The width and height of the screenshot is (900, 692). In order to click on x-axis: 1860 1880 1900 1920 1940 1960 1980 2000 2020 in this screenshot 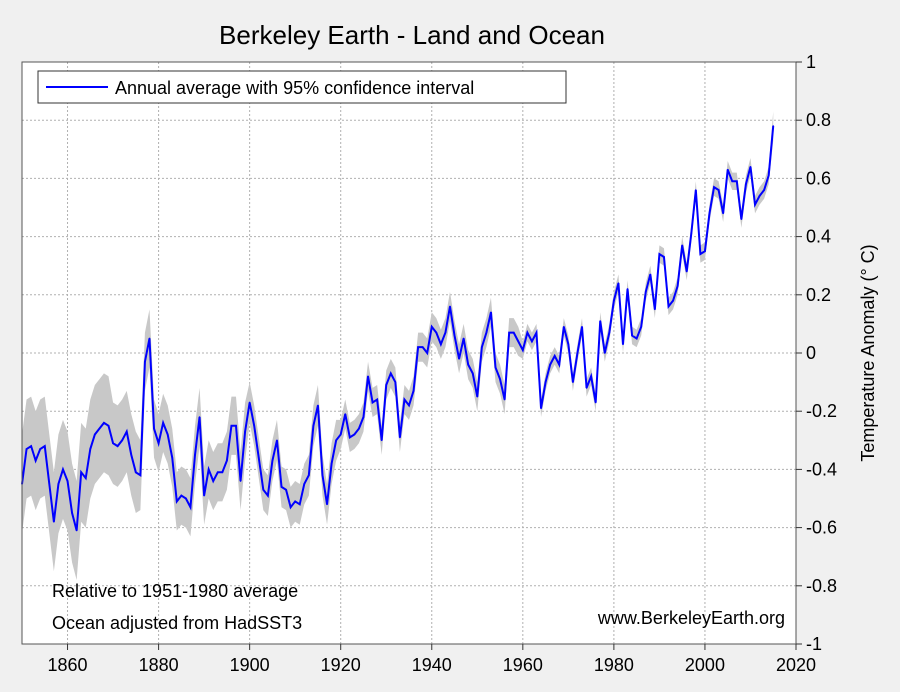, I will do `click(432, 659)`.